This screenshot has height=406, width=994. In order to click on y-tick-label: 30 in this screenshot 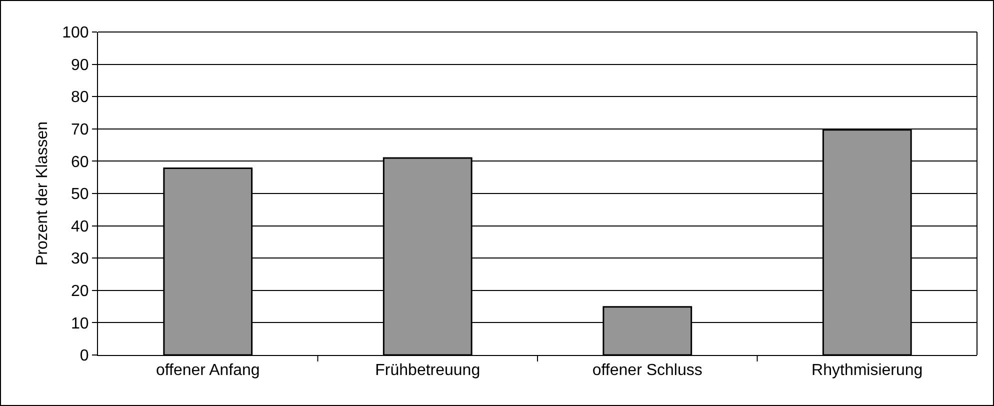, I will do `click(80, 259)`.